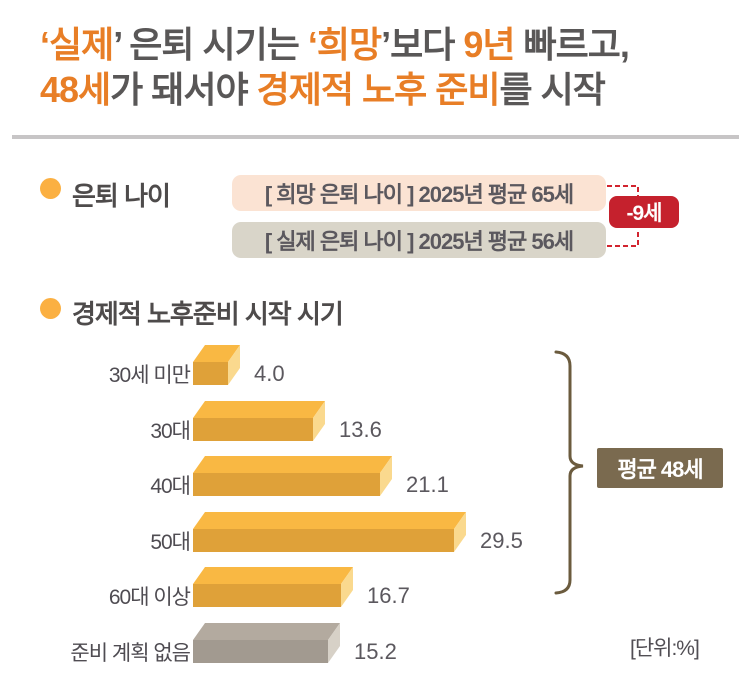 This screenshot has height=689, width=751. What do you see at coordinates (269, 373) in the screenshot?
I see `bar-value-label: 4.0` at bounding box center [269, 373].